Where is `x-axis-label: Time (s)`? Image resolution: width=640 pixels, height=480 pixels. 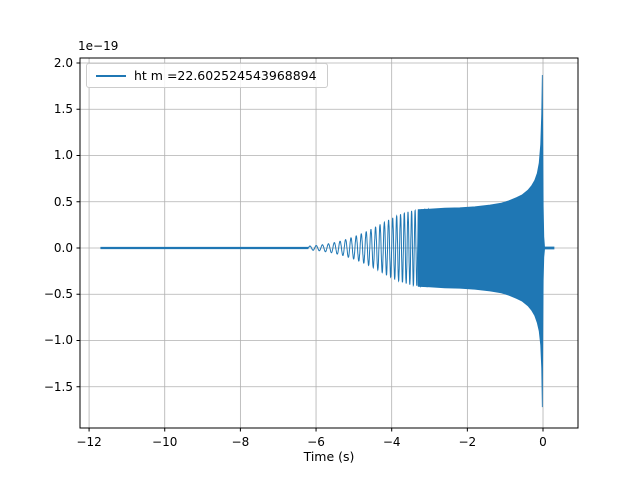 x-axis-label: Time (s) is located at coordinates (329, 456).